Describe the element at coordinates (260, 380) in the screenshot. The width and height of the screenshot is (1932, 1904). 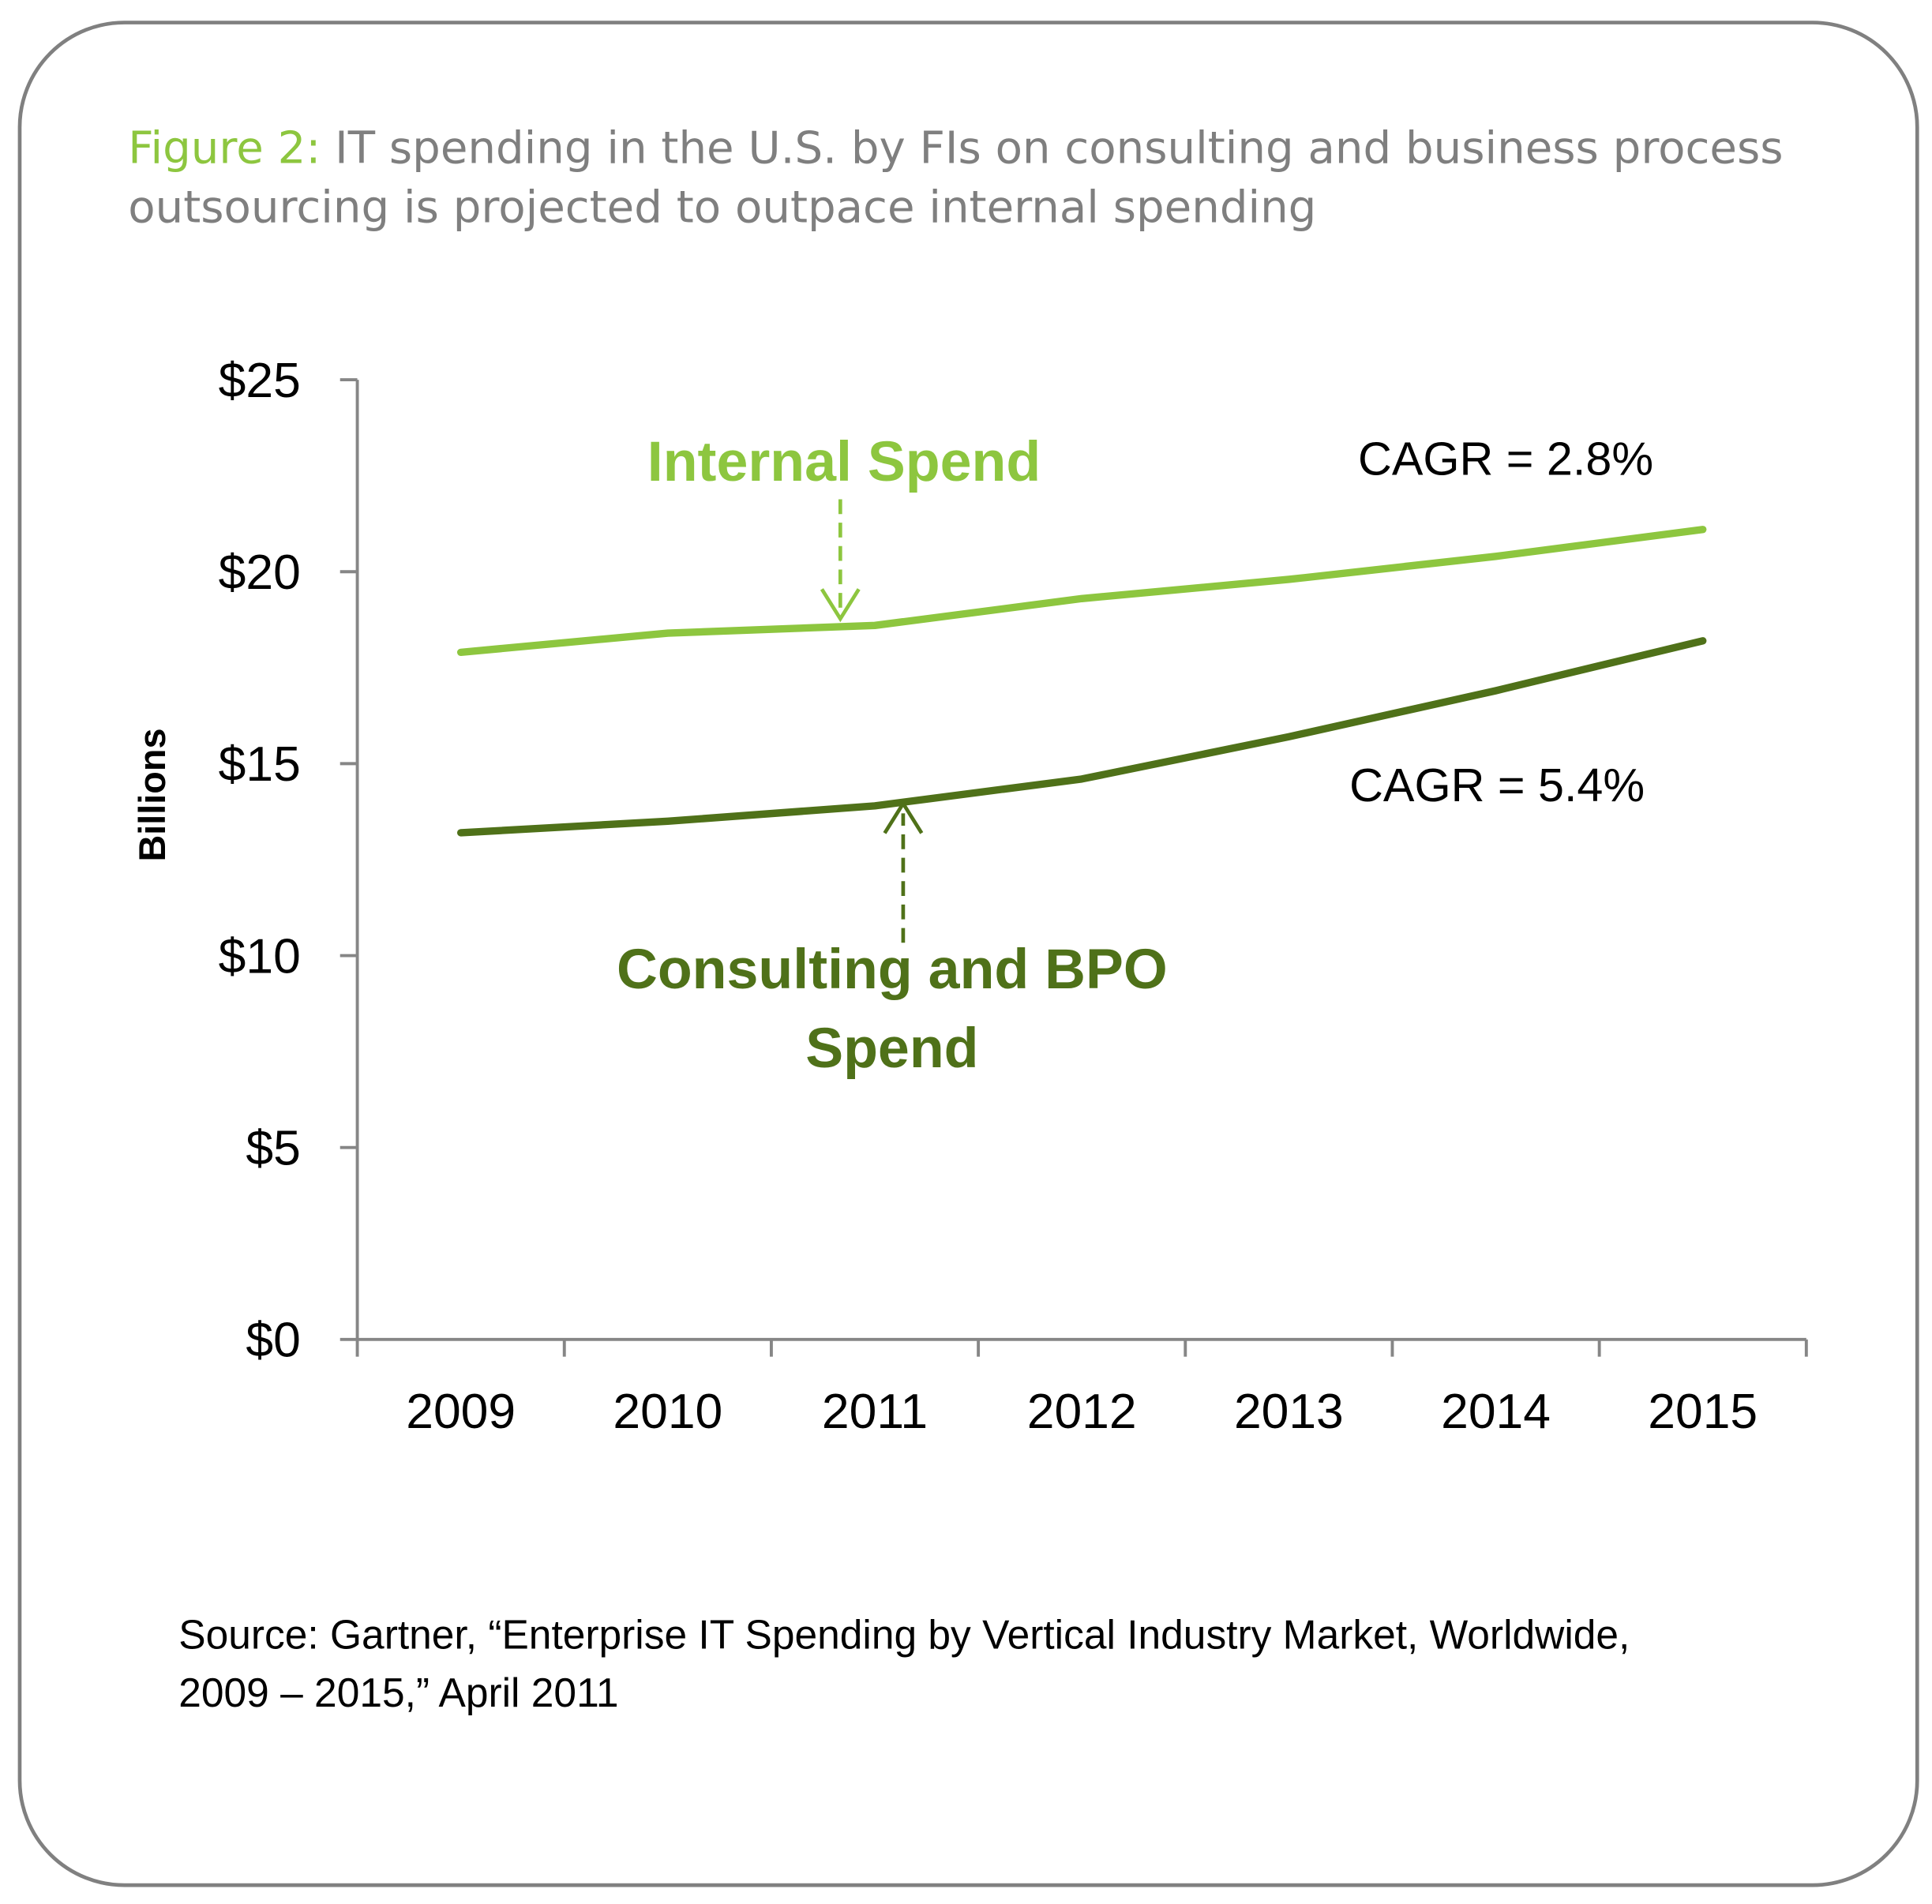
I see `y-tick-label: $25` at that location.